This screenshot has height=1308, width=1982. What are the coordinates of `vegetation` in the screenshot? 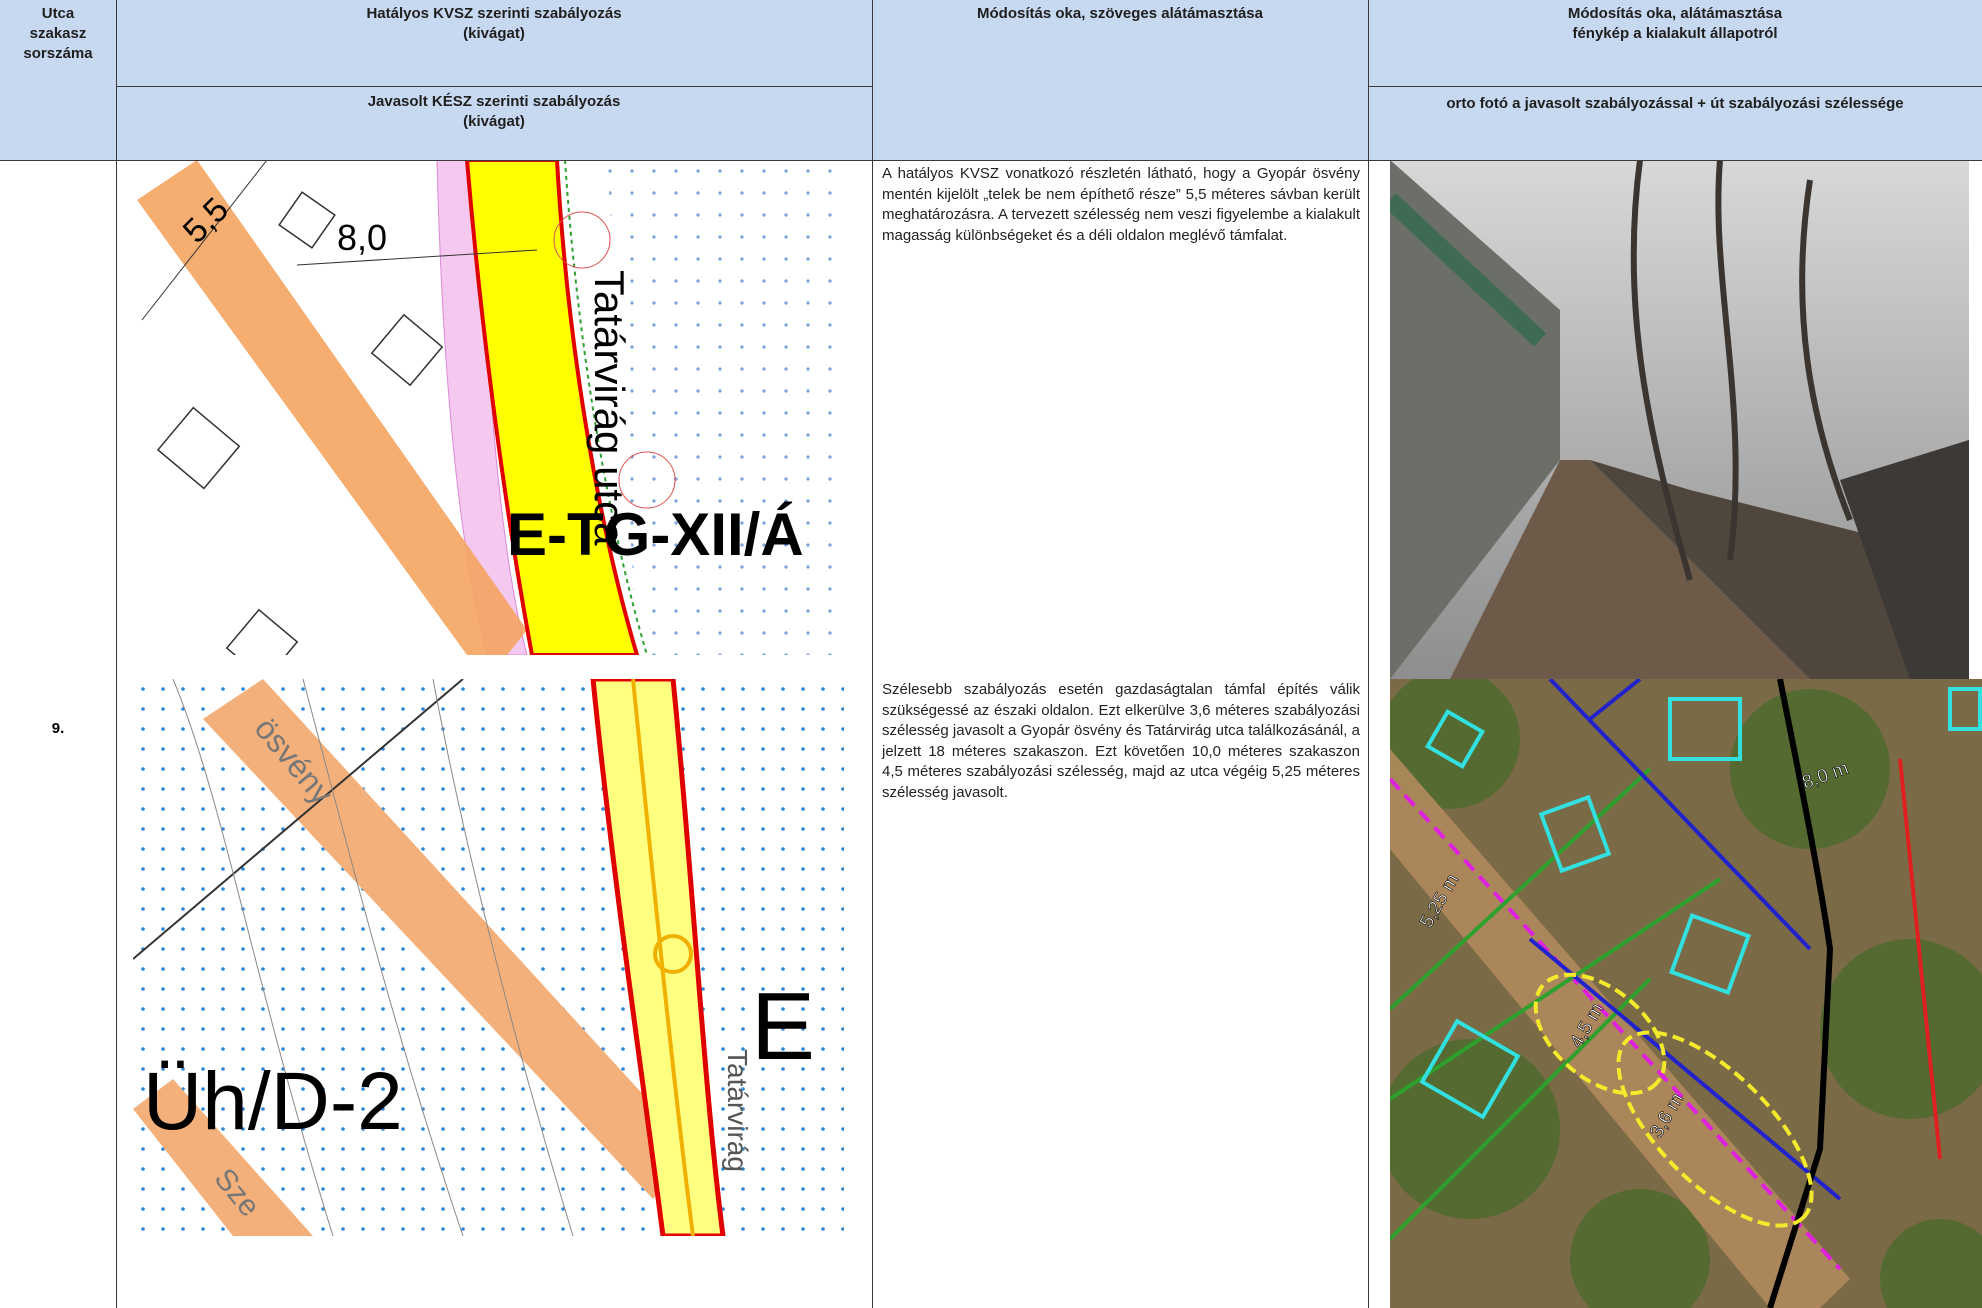 It's located at (1686, 993).